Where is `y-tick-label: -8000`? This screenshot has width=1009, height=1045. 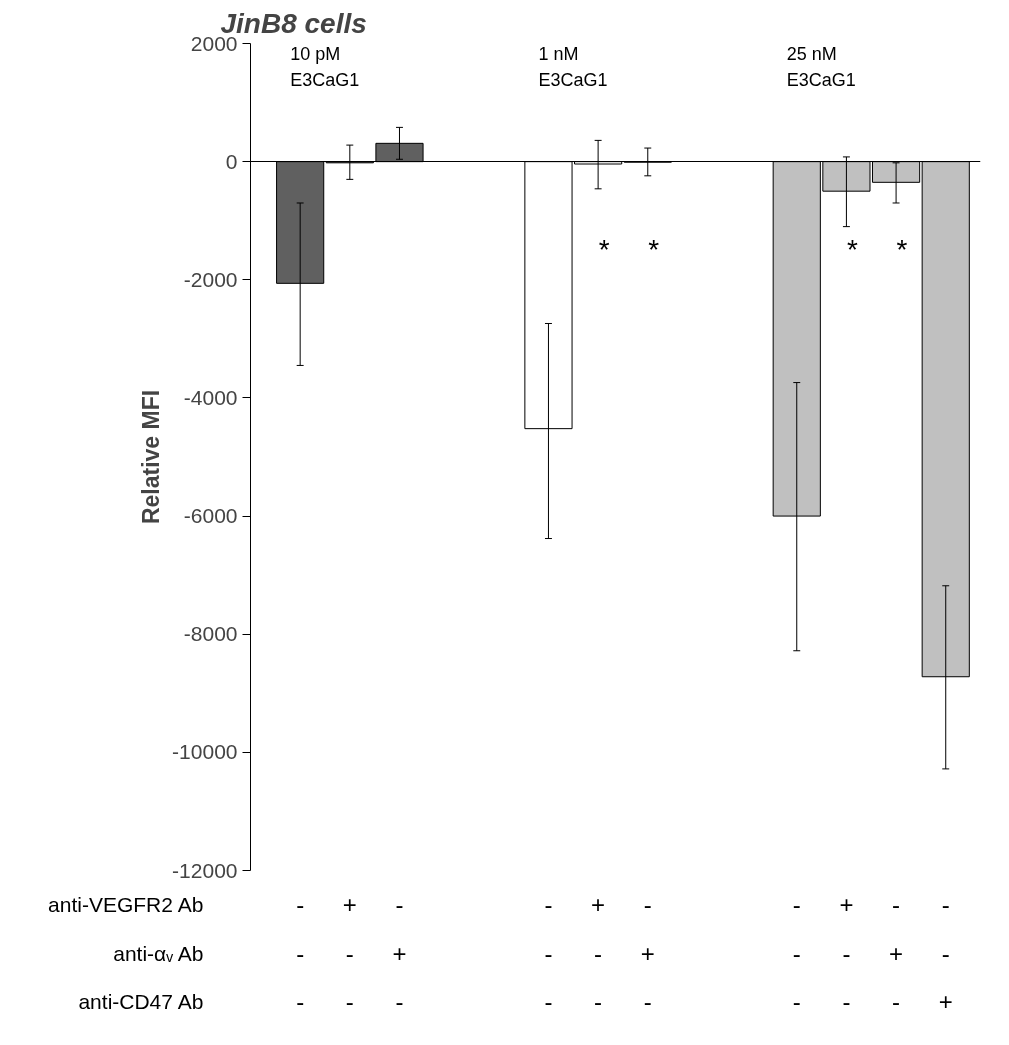 y-tick-label: -8000 is located at coordinates (210, 634).